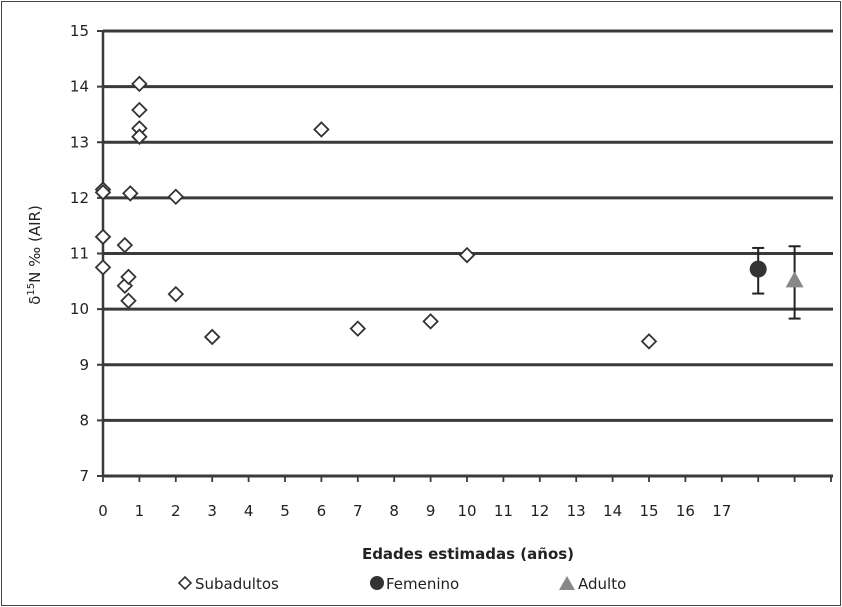  What do you see at coordinates (567, 583) in the screenshot?
I see `legend-marker-triangle-icon` at bounding box center [567, 583].